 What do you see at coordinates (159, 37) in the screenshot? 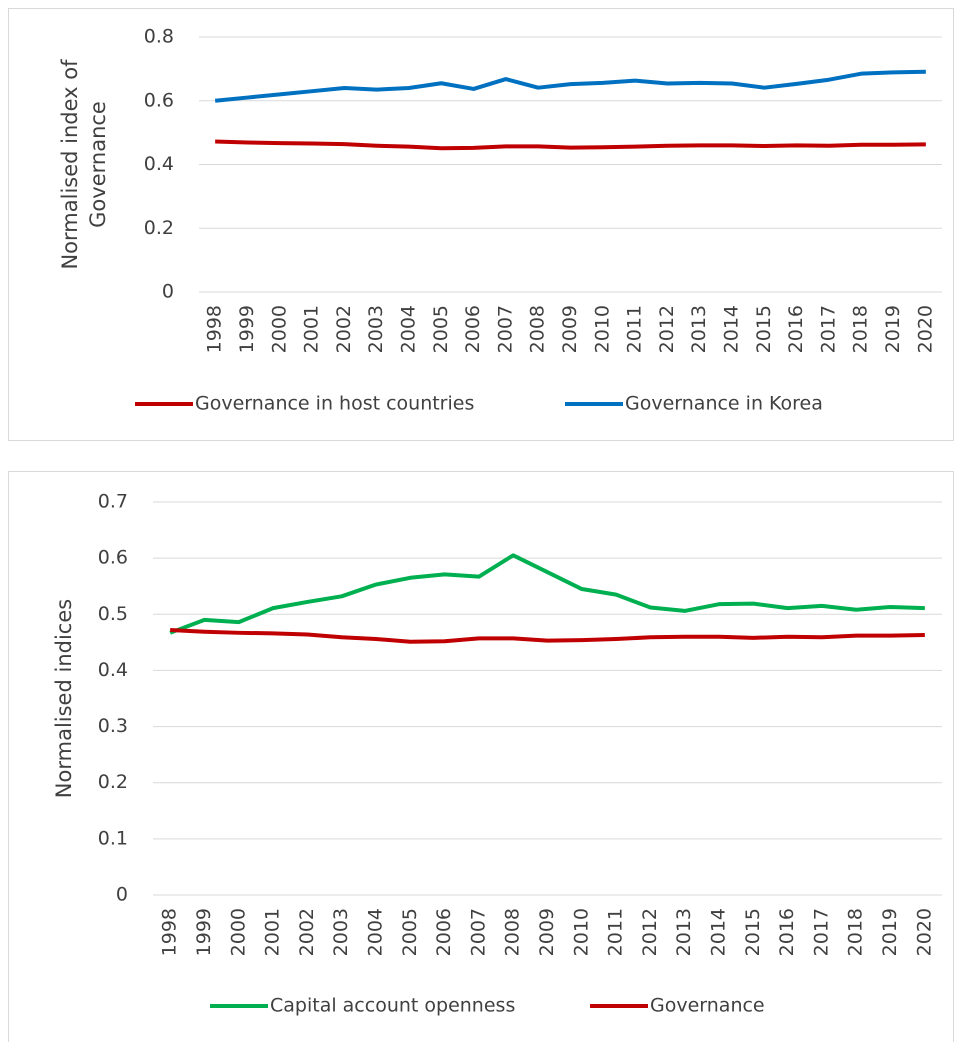
I see `y-tick-label: 0.8` at bounding box center [159, 37].